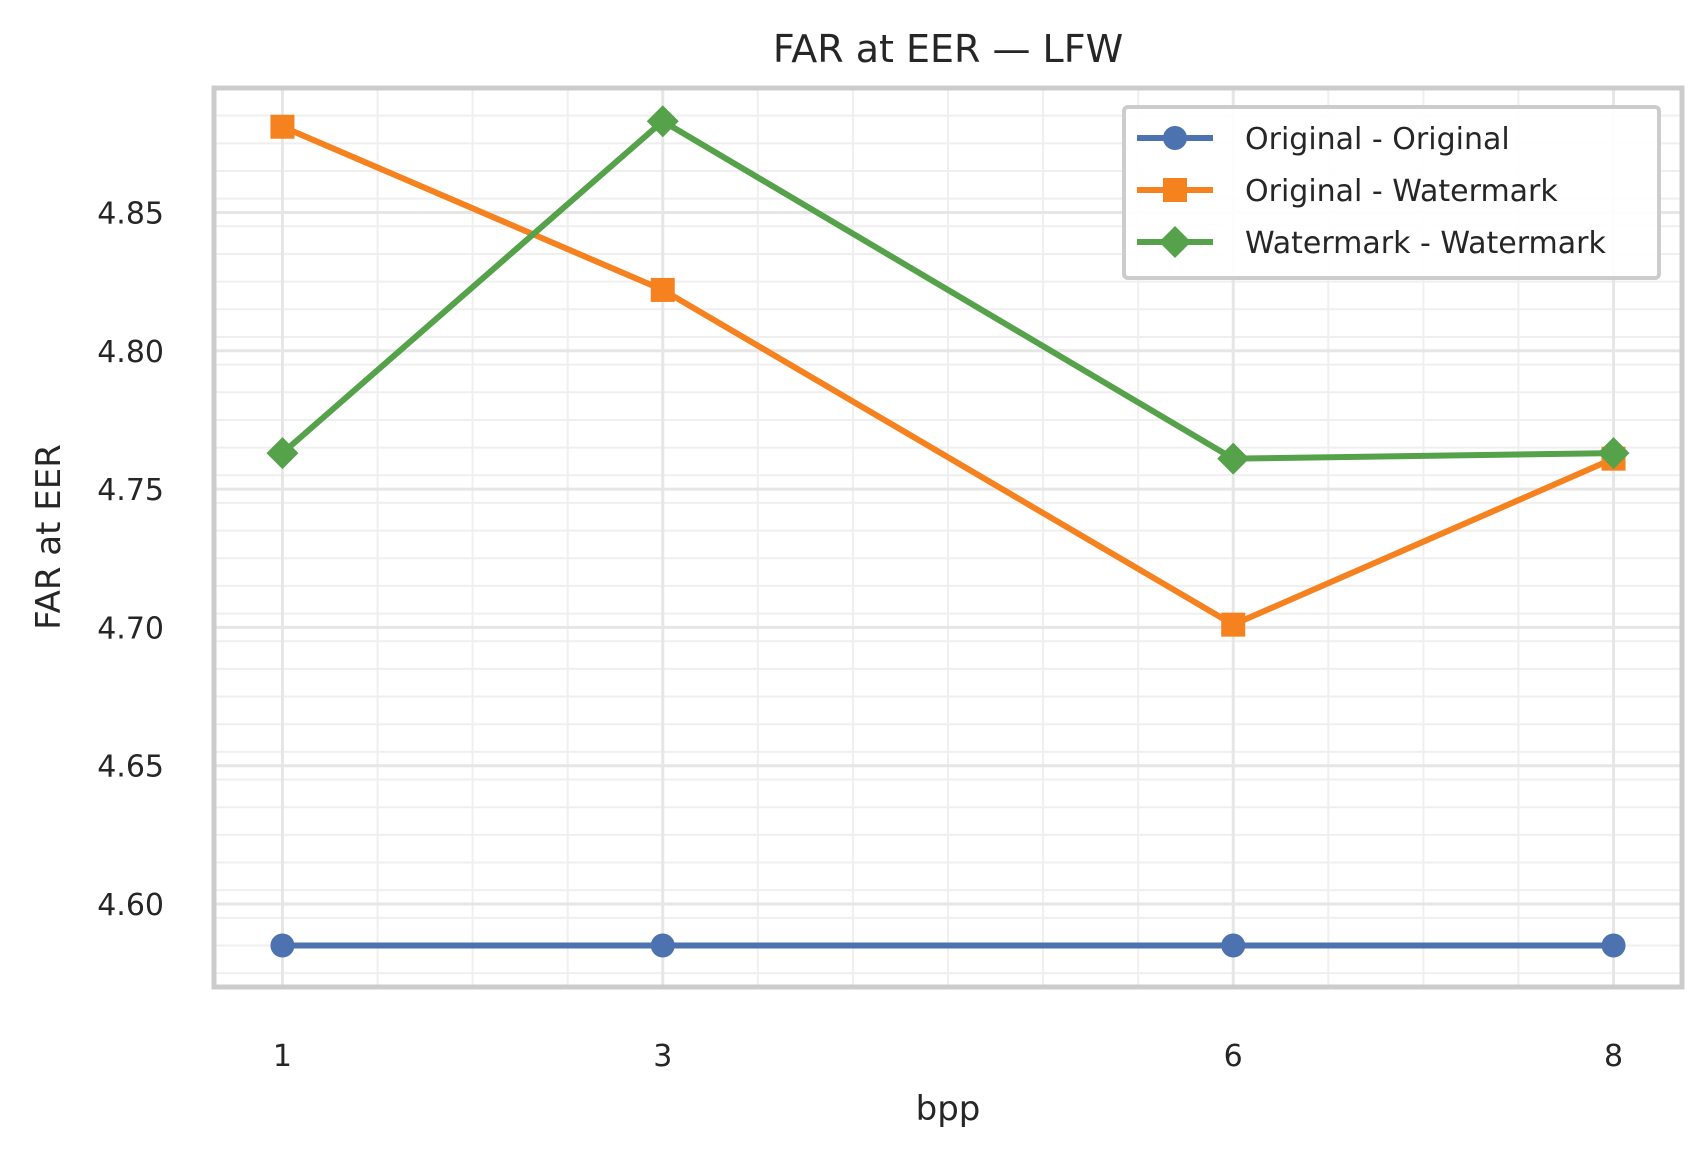 Image resolution: width=1698 pixels, height=1152 pixels. Describe the element at coordinates (948, 1056) in the screenshot. I see `x-axis-ticks: 1 3 6 8` at that location.